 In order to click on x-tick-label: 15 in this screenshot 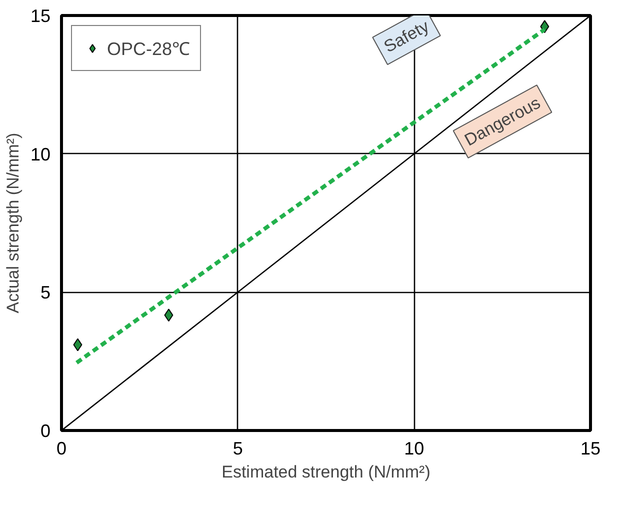, I will do `click(590, 448)`.